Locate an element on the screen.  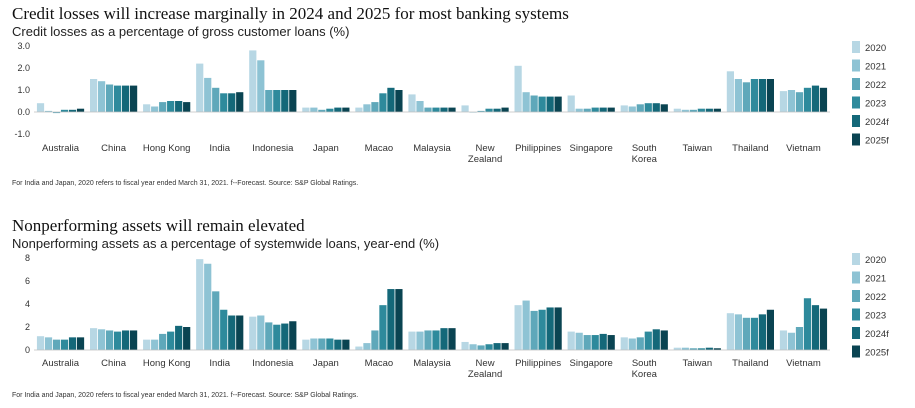
legend-label: 2024f is located at coordinates (877, 122).